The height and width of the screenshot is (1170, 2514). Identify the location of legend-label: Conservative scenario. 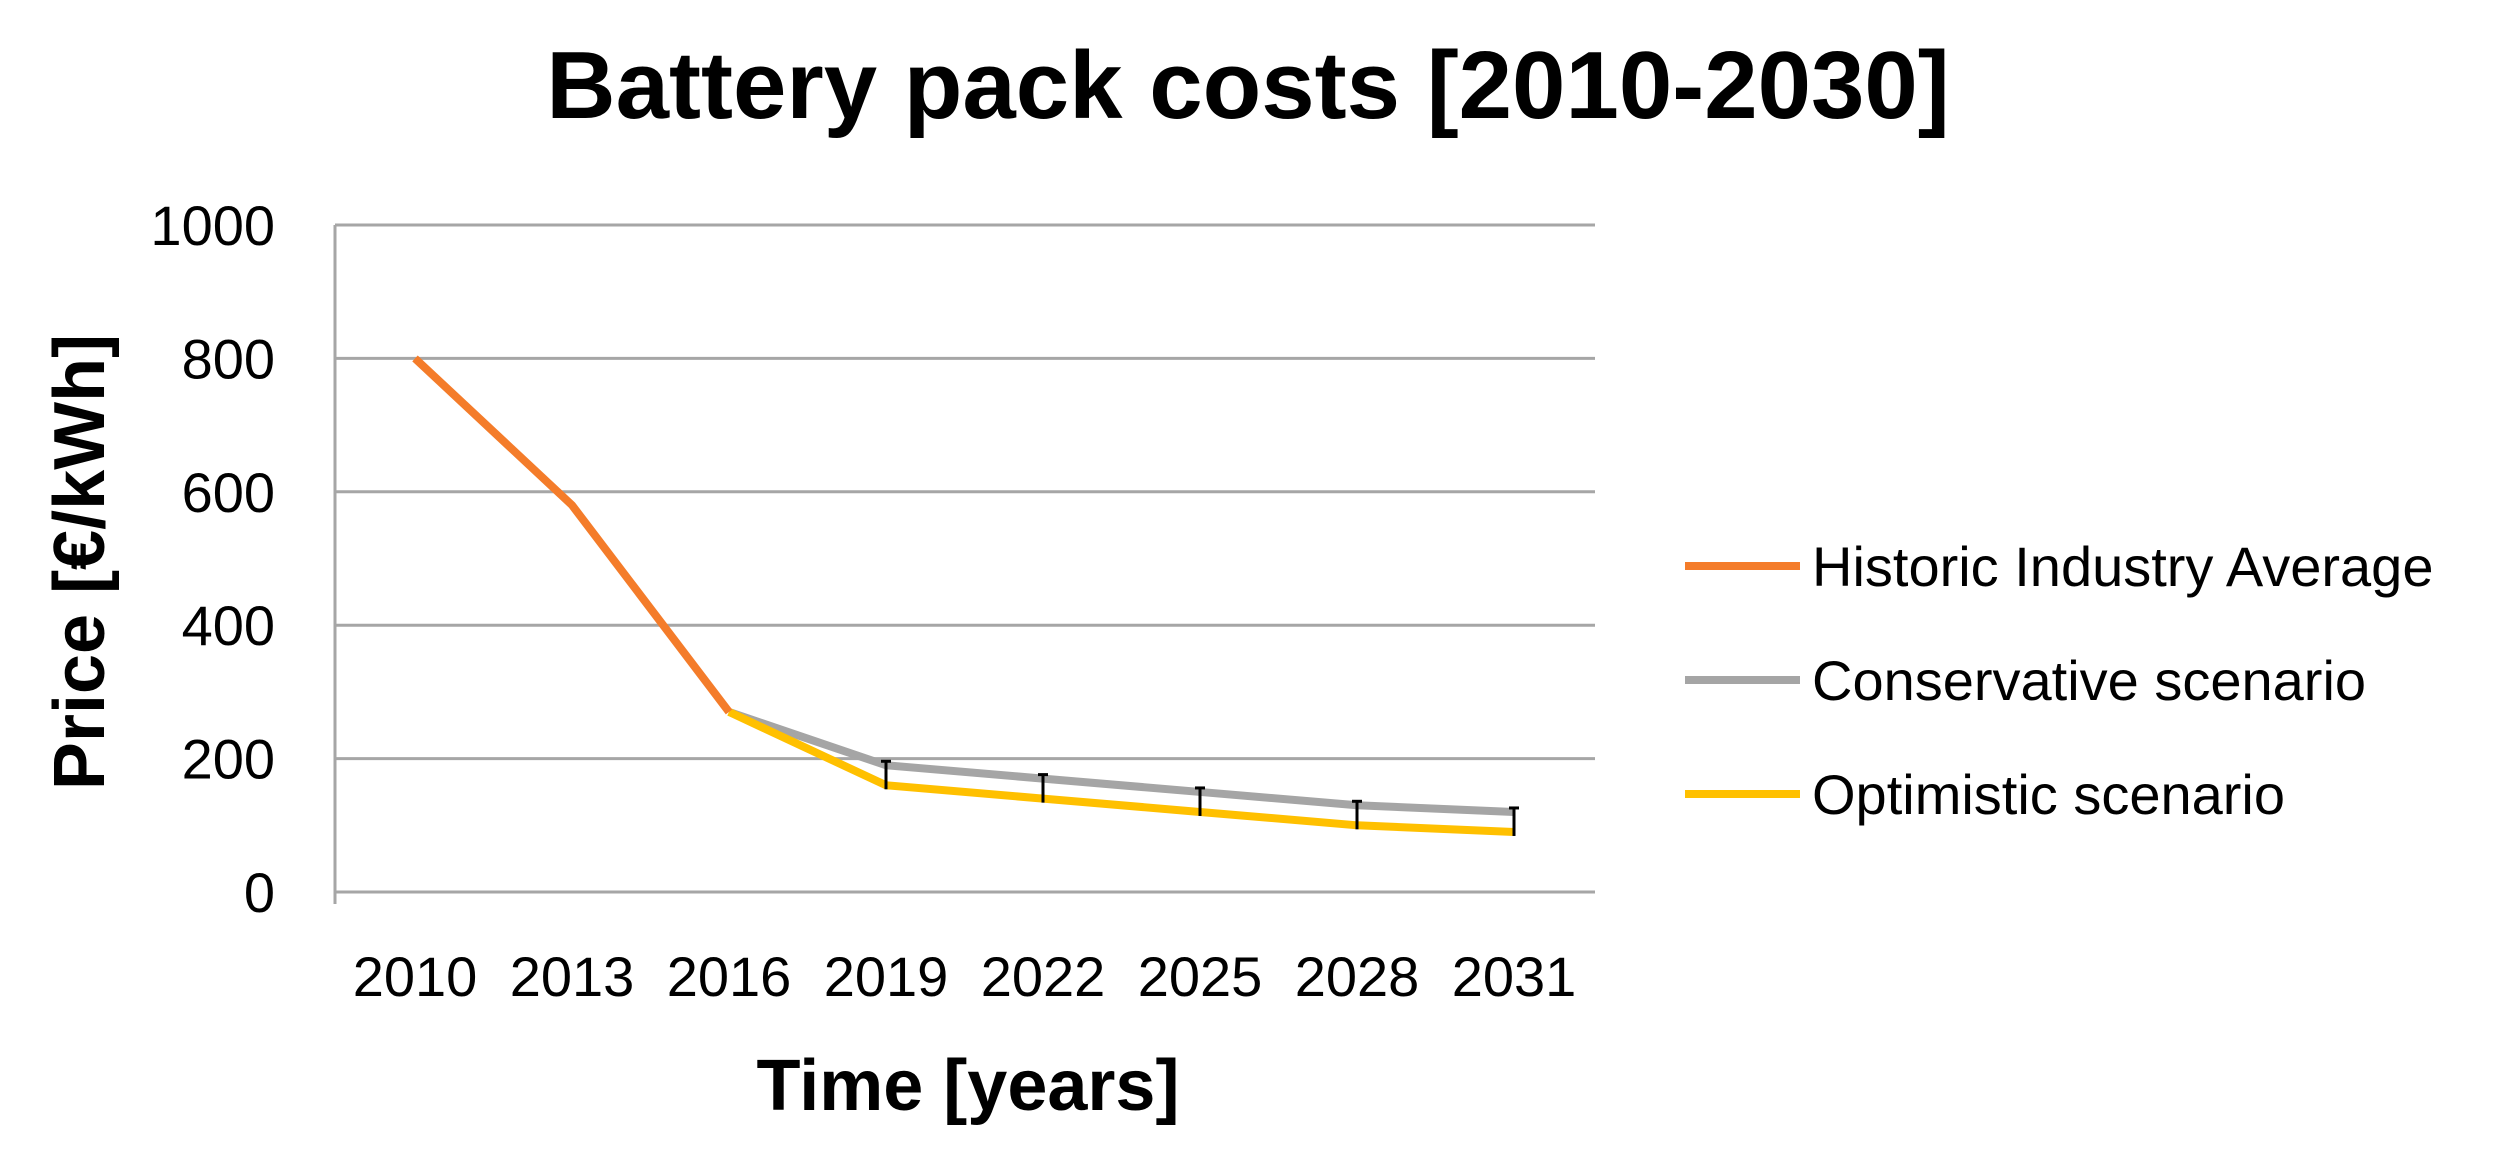
(2089, 680).